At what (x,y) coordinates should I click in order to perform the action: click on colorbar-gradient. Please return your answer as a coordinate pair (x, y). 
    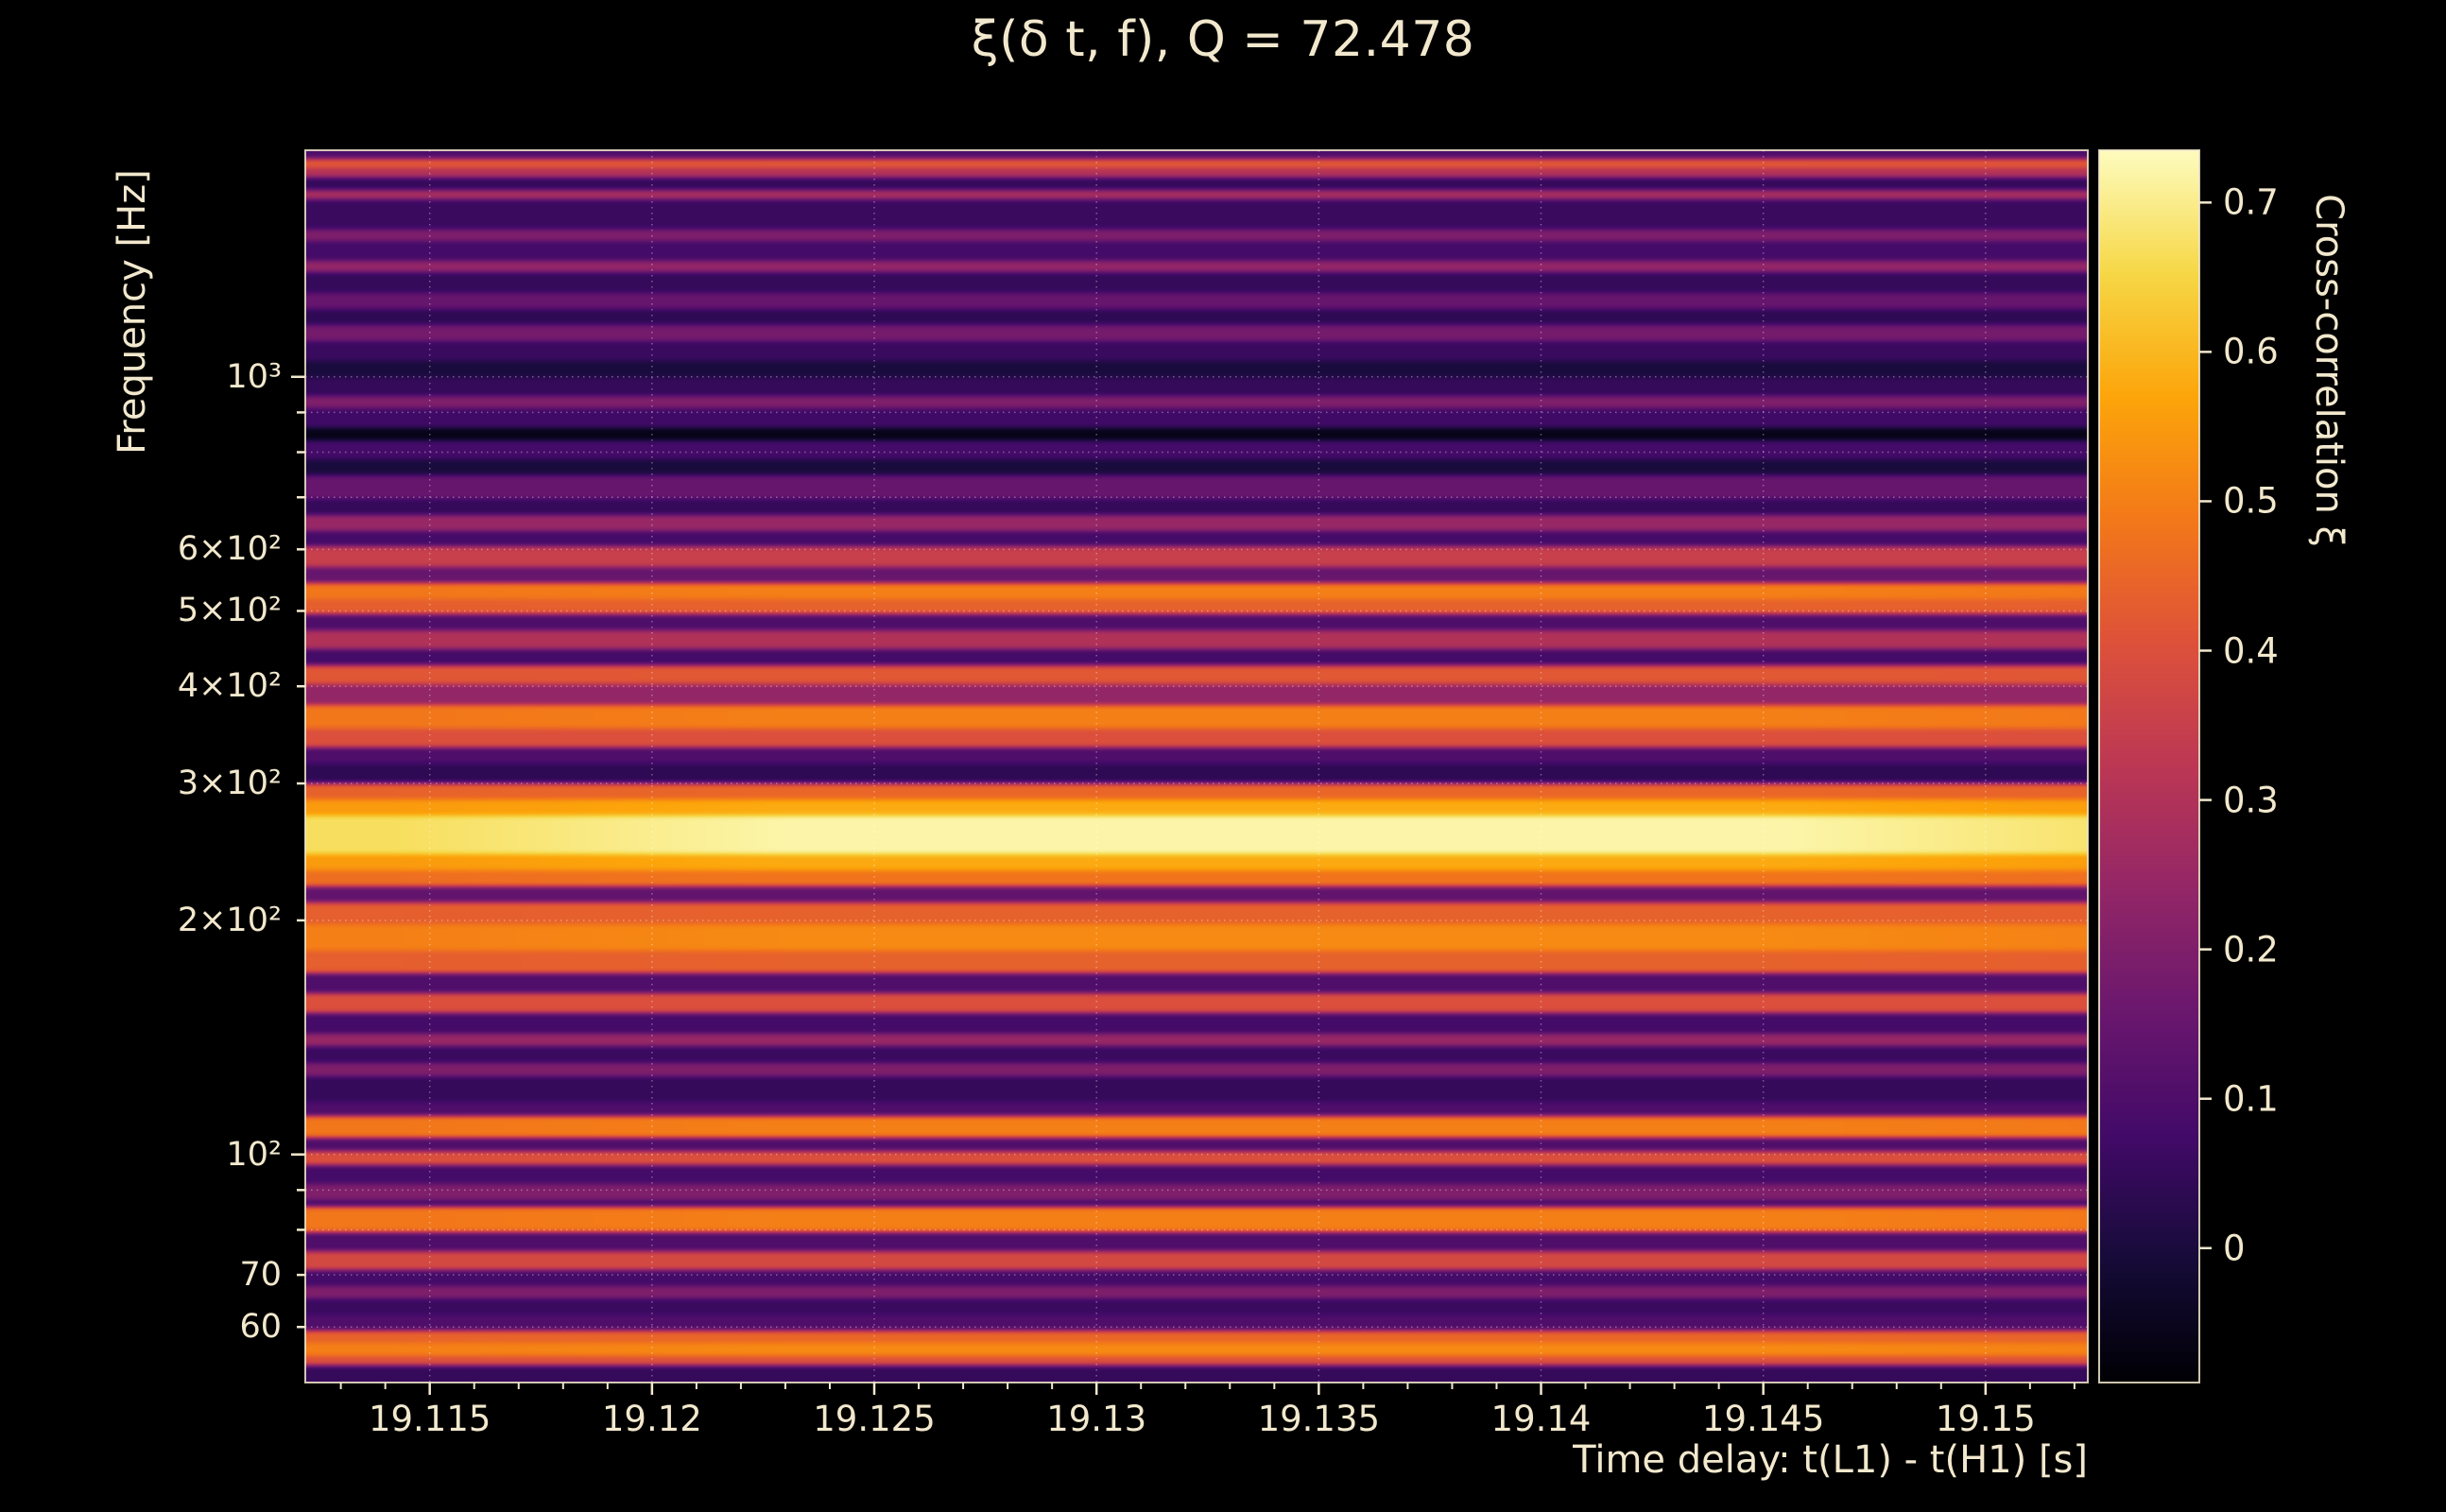
    Looking at the image, I should click on (2149, 766).